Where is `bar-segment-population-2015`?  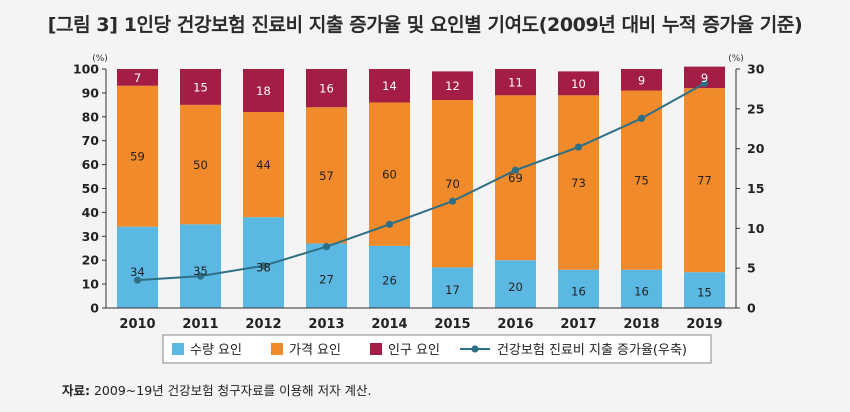 bar-segment-population-2015 is located at coordinates (452, 86).